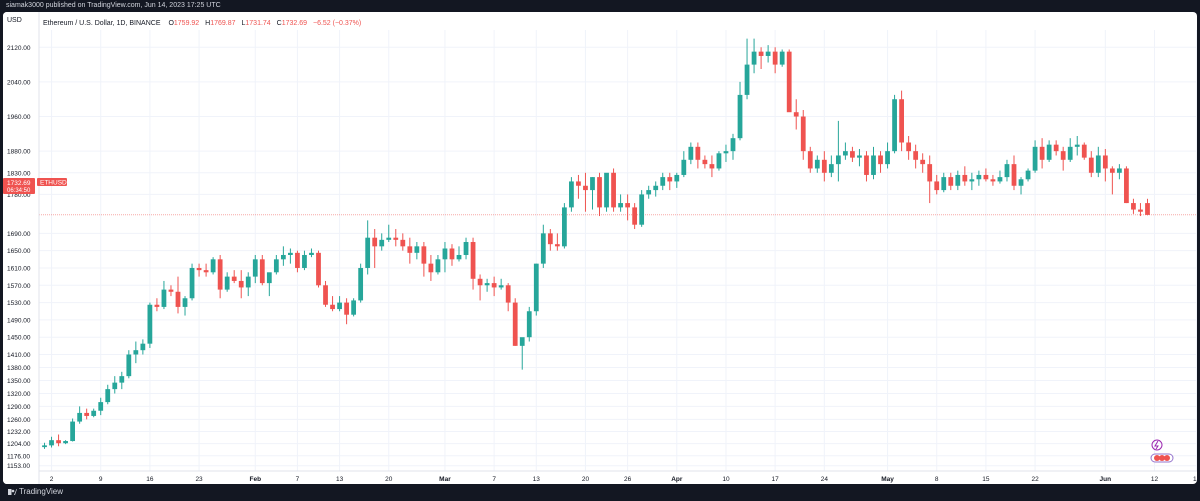 This screenshot has height=501, width=1200. I want to click on y-tick-label: 1320.00, so click(19, 394).